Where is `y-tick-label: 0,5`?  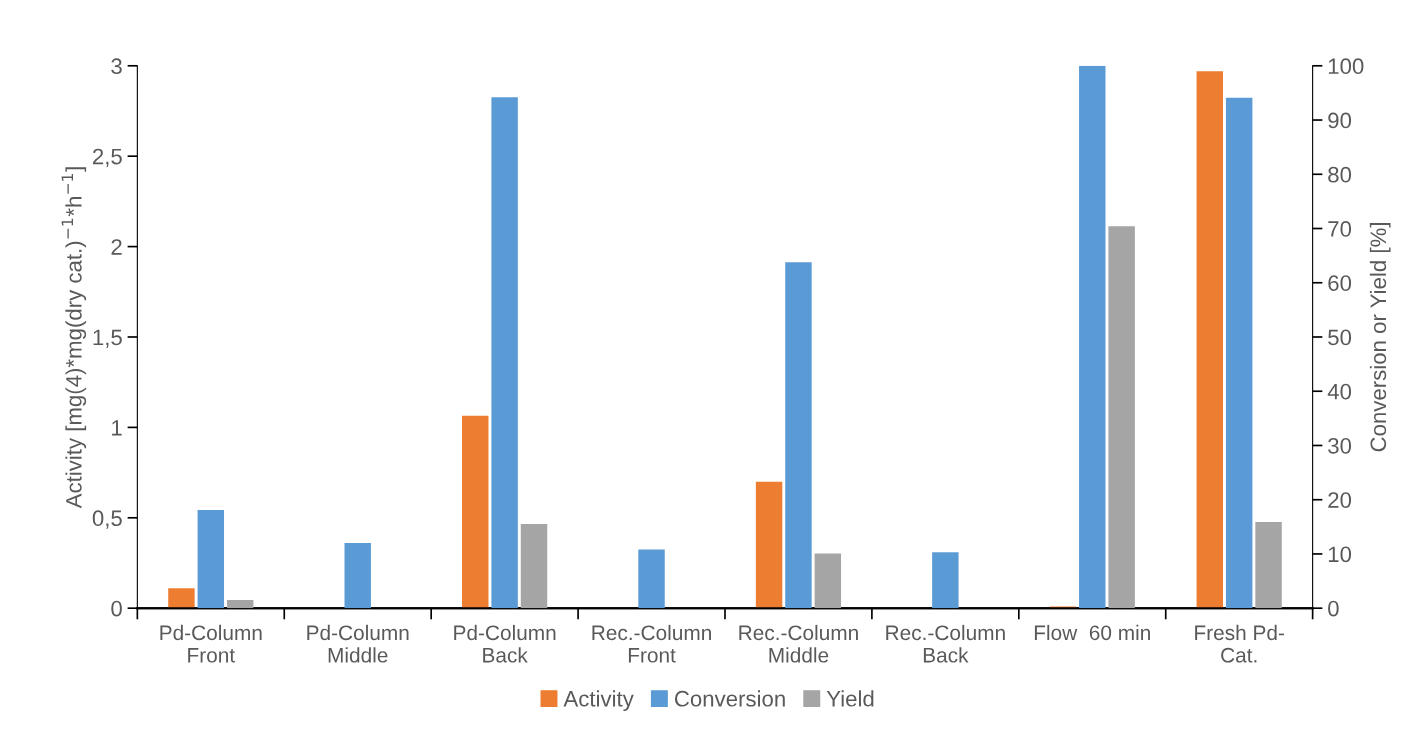
y-tick-label: 0,5 is located at coordinates (107, 519).